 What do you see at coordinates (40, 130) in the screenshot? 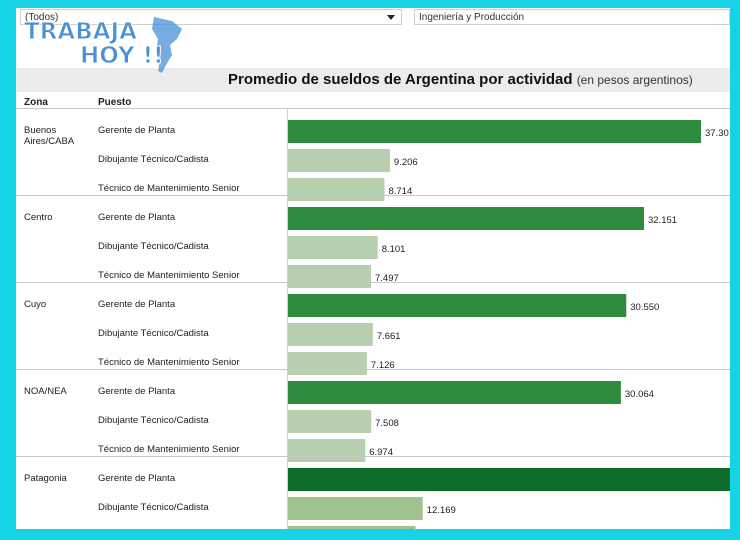
I see `zone-label: Buenos` at bounding box center [40, 130].